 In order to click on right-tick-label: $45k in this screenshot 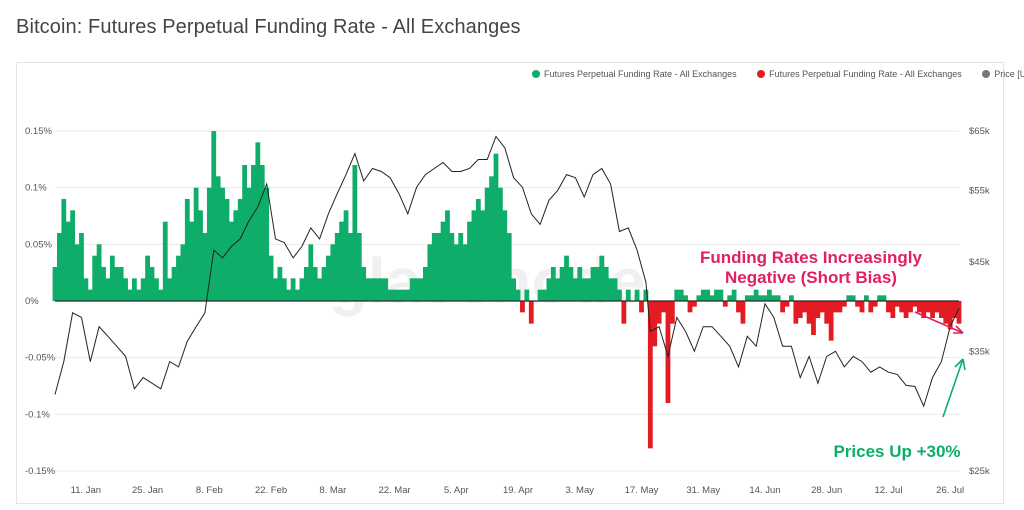, I will do `click(979, 262)`.